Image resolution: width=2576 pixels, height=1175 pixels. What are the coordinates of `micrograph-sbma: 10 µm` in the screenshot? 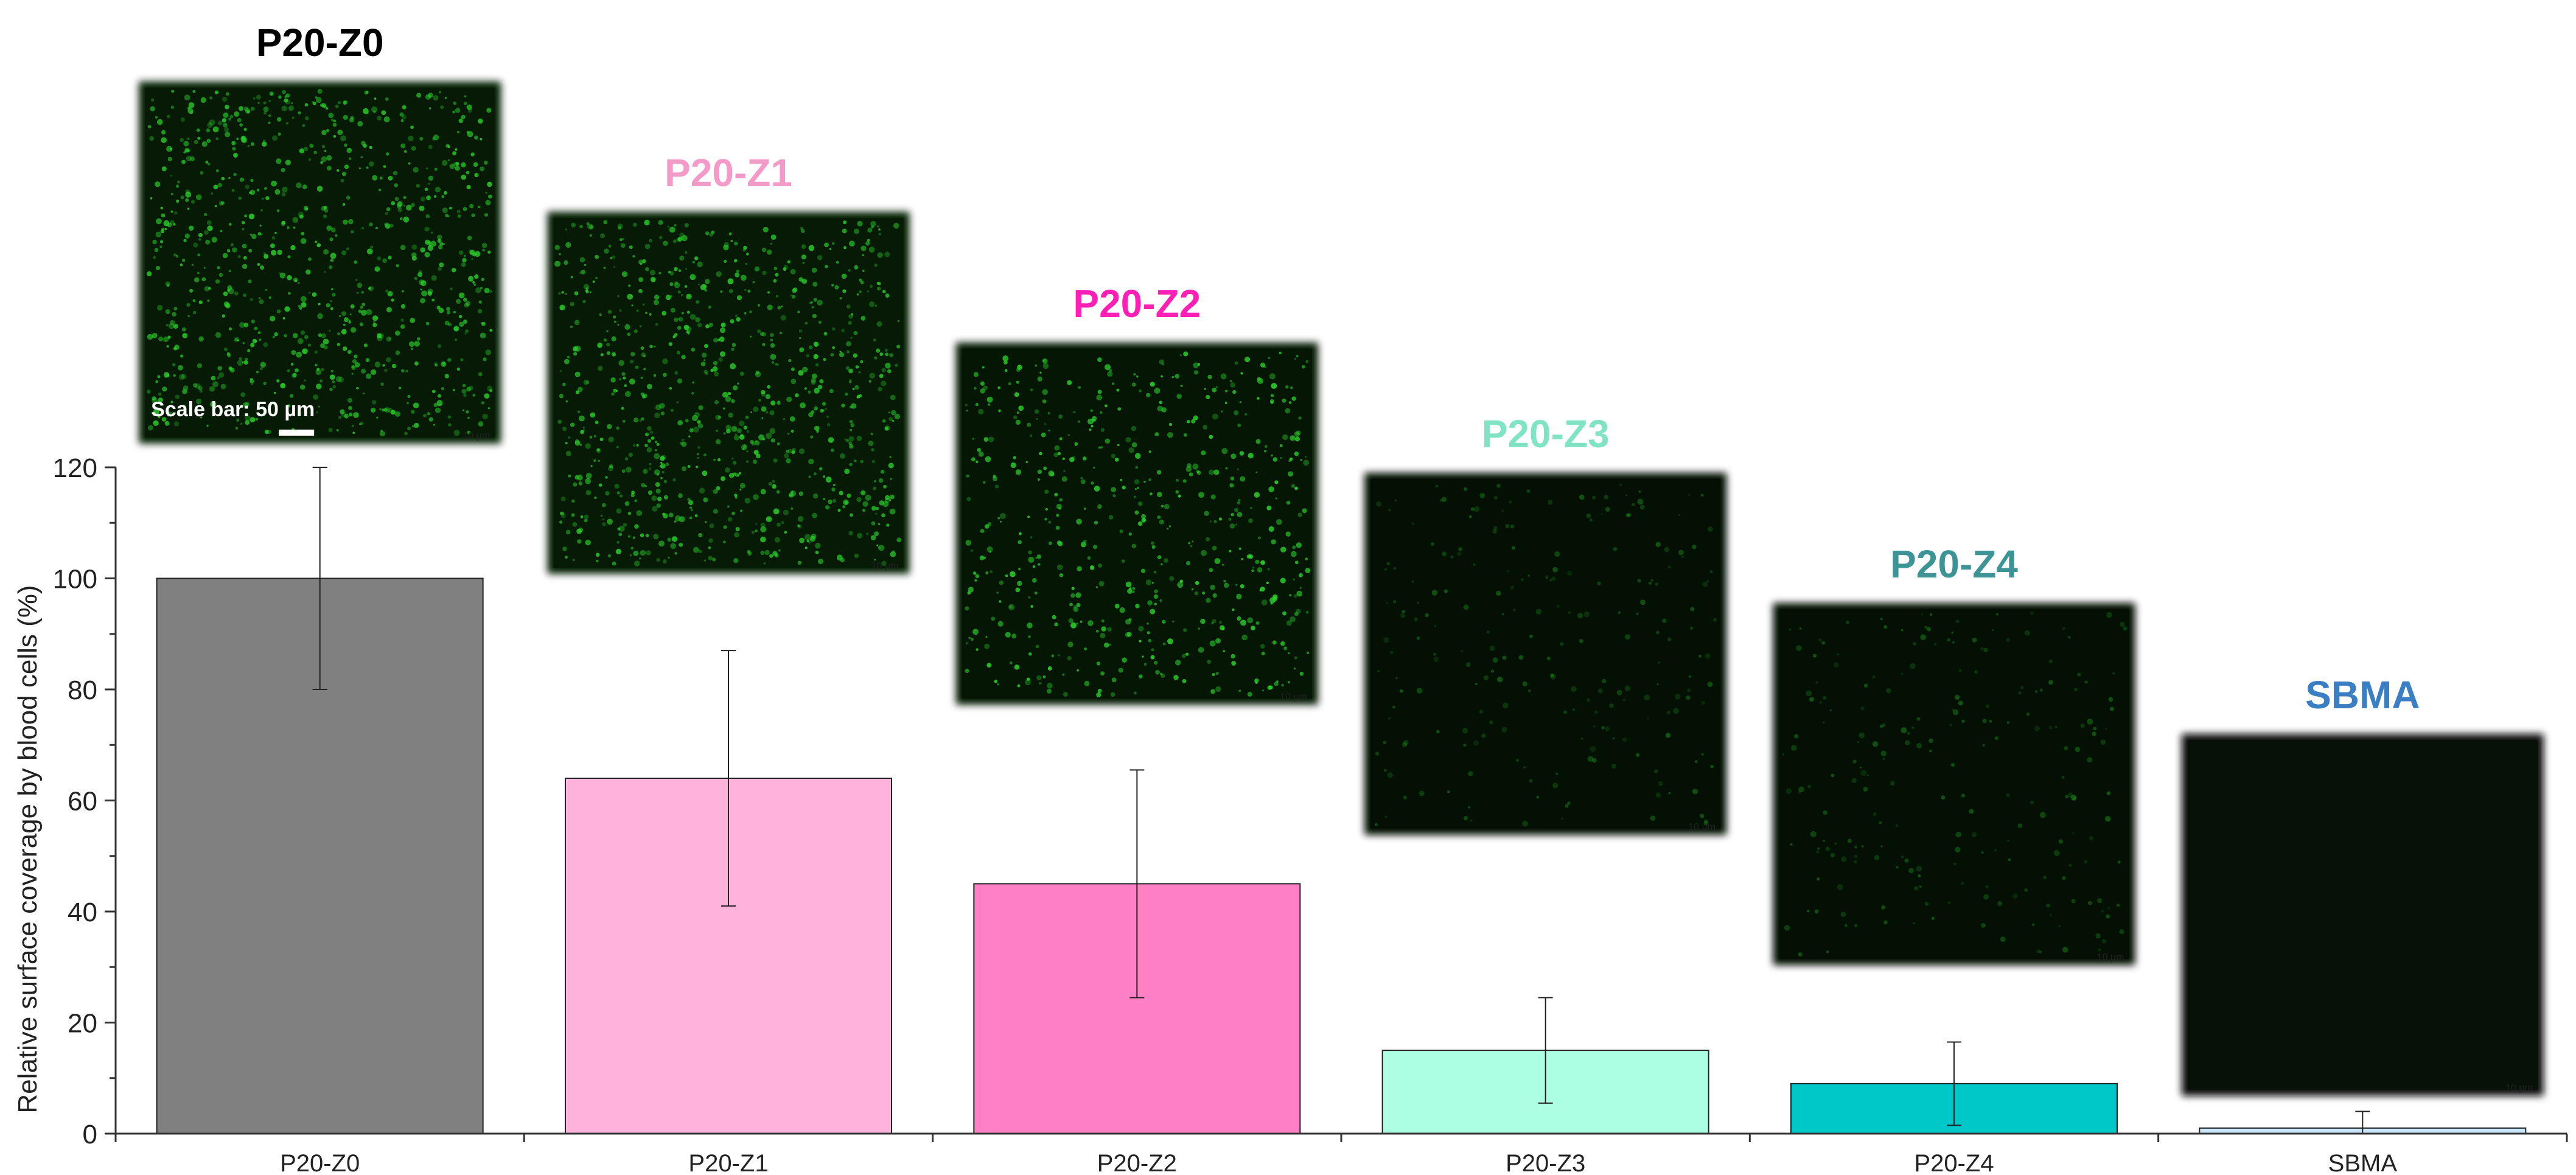 It's located at (2362, 915).